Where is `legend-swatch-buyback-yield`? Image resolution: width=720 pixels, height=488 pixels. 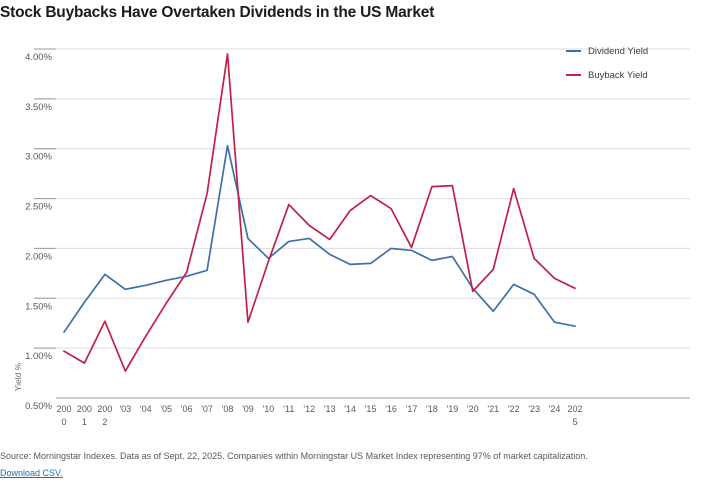 legend-swatch-buyback-yield is located at coordinates (573, 75).